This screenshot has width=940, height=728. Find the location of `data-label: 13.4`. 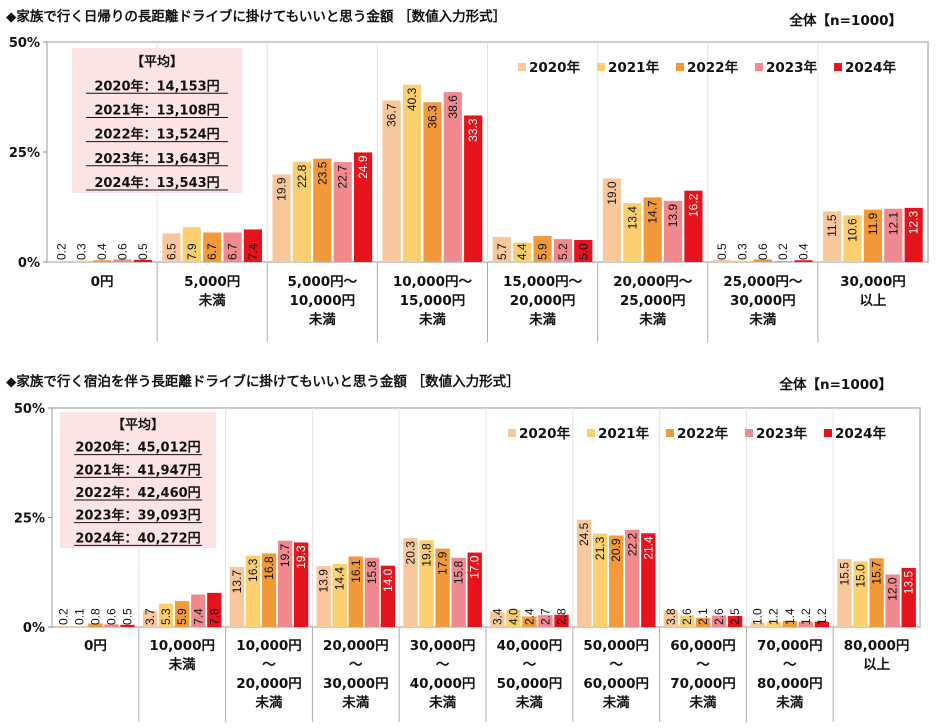

data-label: 13.4 is located at coordinates (632, 218).